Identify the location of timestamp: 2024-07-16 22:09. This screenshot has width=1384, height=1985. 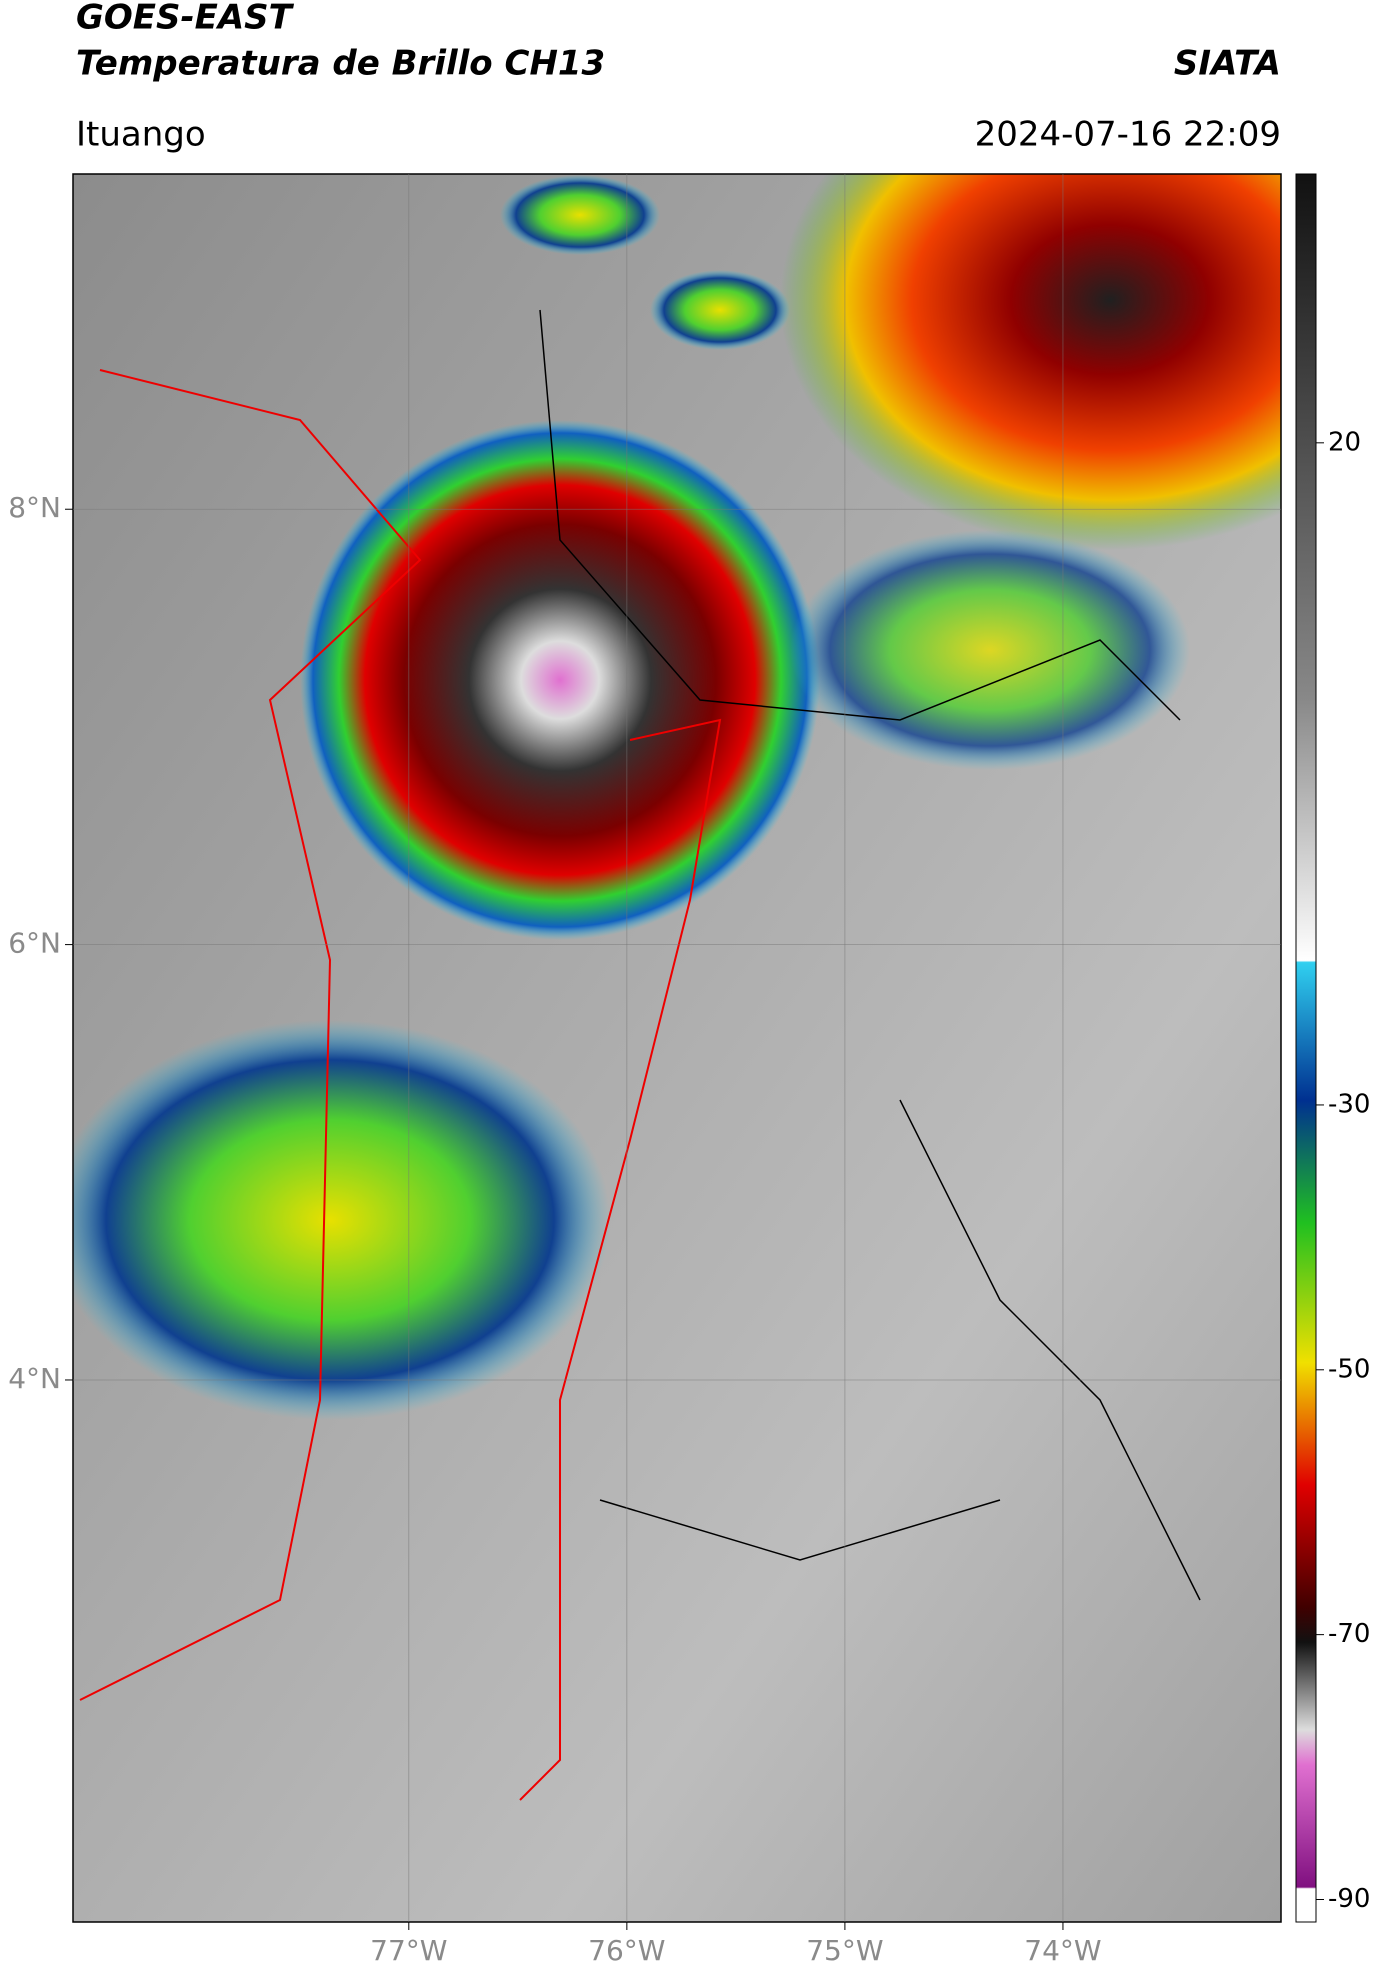
(1128, 135).